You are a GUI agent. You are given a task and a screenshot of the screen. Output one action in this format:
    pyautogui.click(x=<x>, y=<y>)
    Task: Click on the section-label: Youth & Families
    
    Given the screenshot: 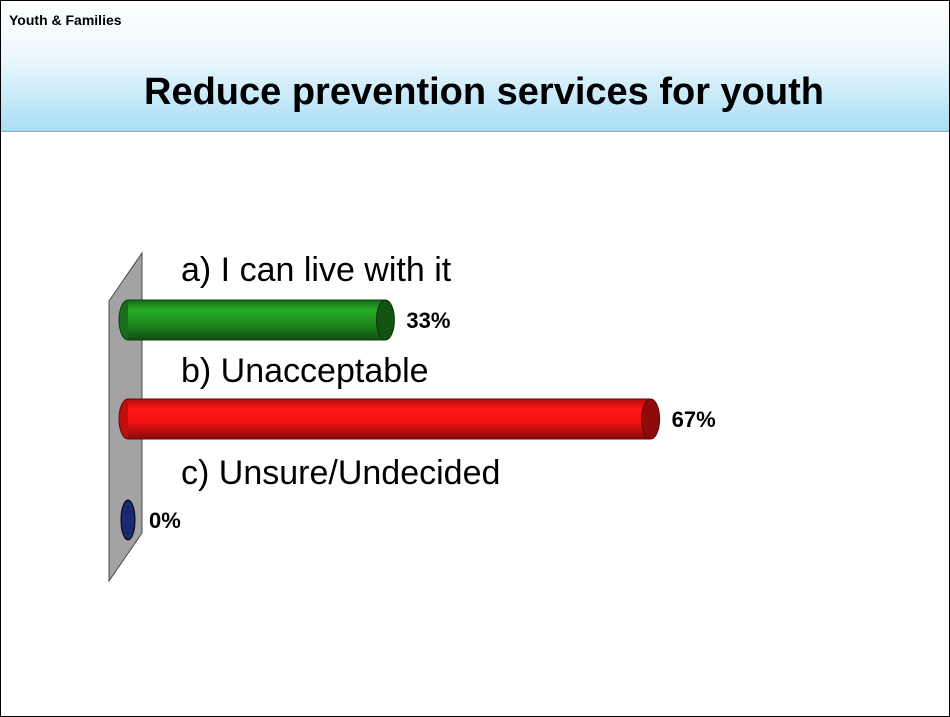 What is the action you would take?
    pyautogui.click(x=65, y=20)
    